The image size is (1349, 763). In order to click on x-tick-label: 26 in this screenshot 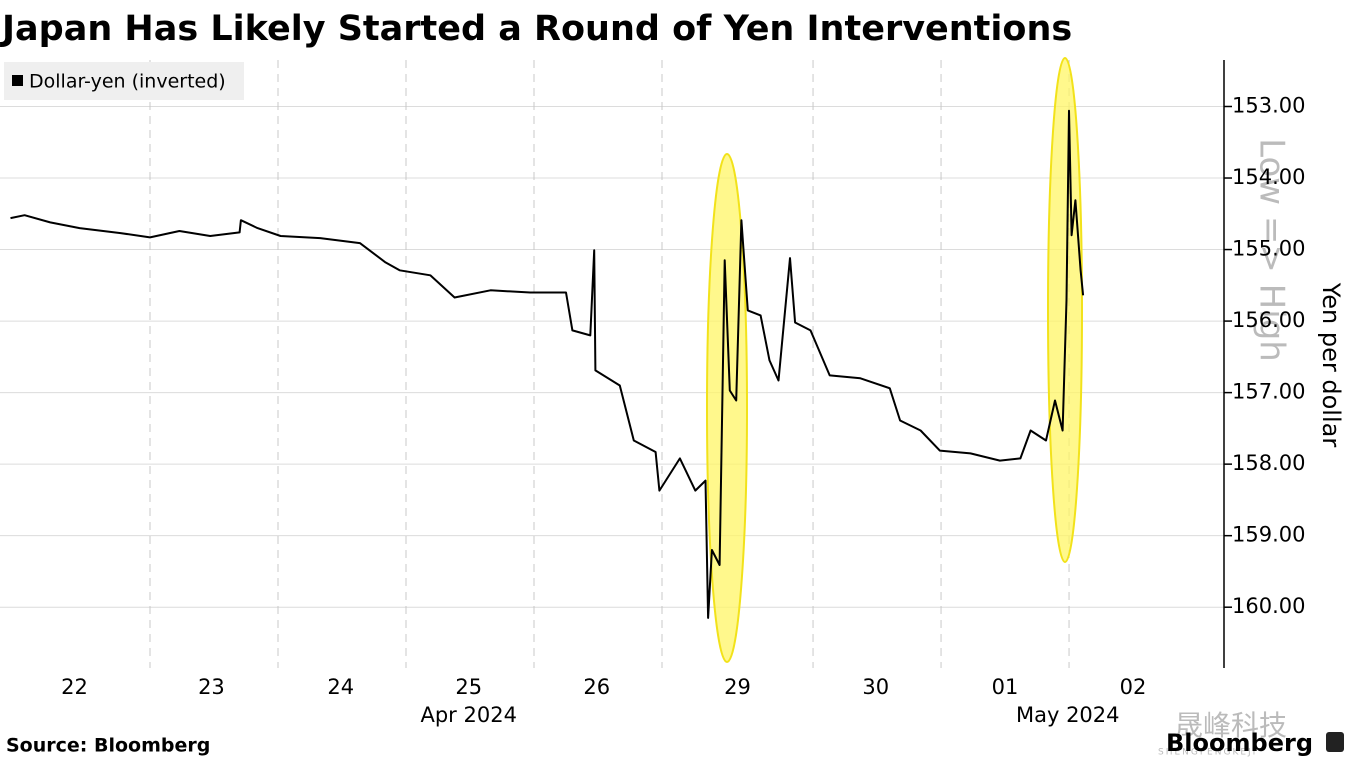, I will do `click(596, 687)`.